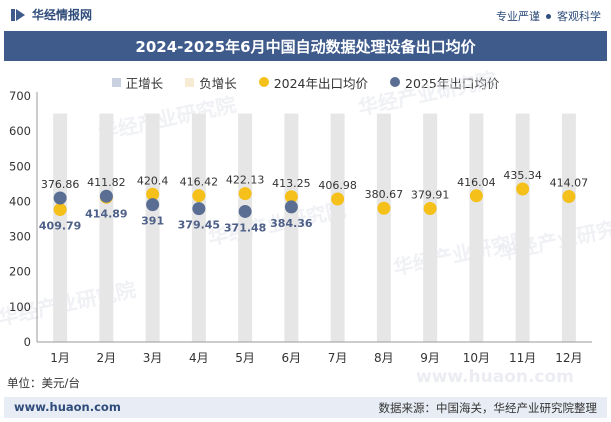  I want to click on data-label-2024: 422.13, so click(245, 180).